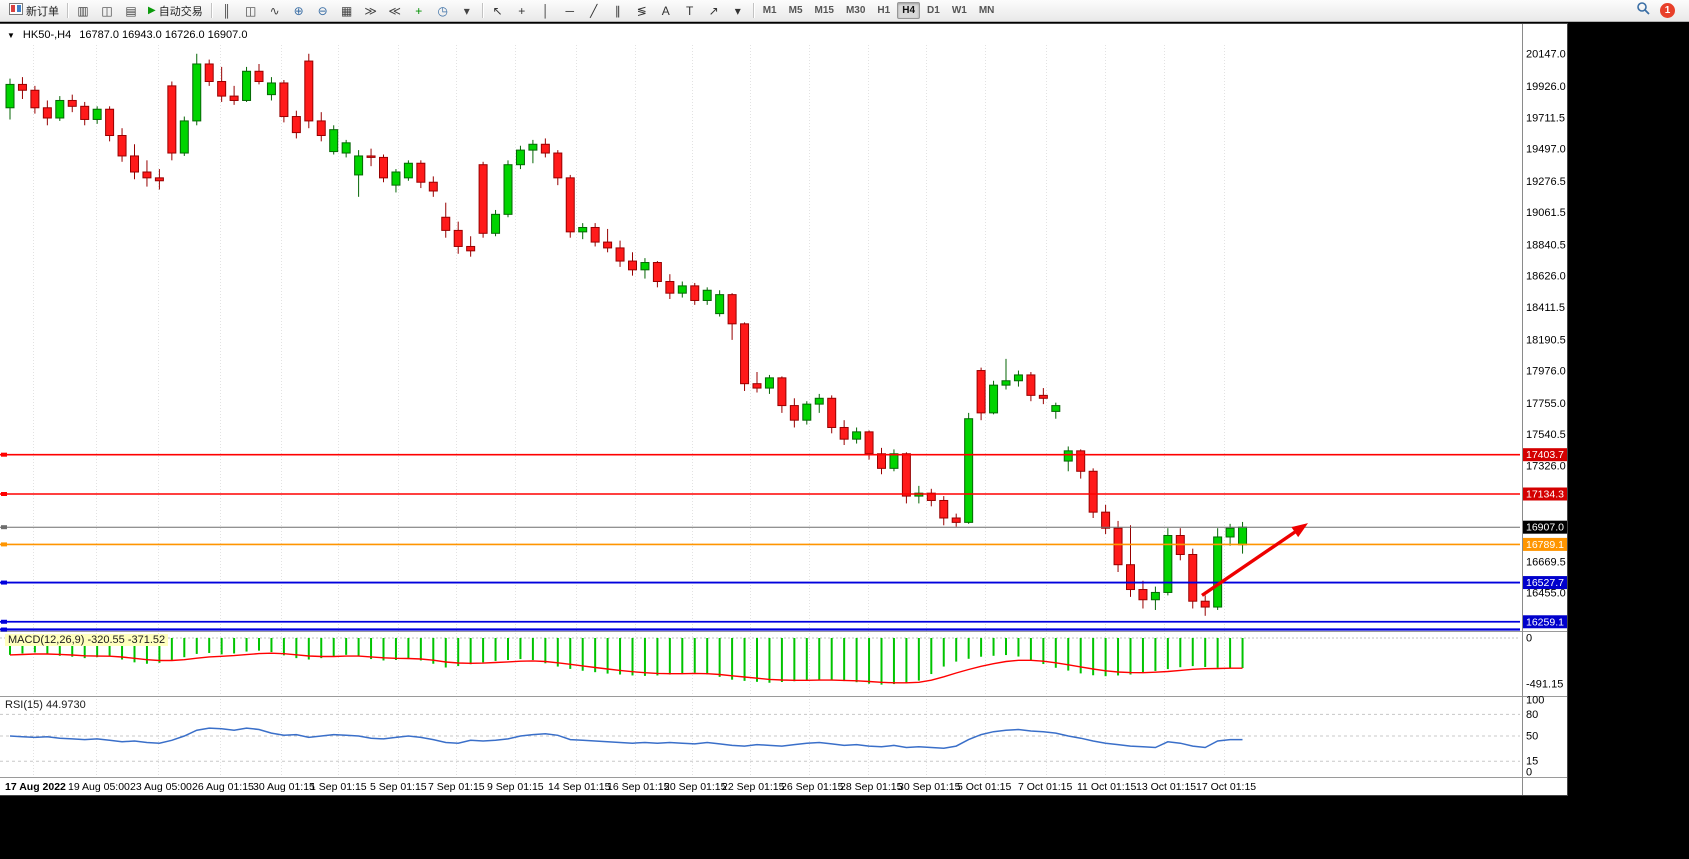 Image resolution: width=1689 pixels, height=859 pixels. I want to click on timeframe-h4: H4, so click(909, 10).